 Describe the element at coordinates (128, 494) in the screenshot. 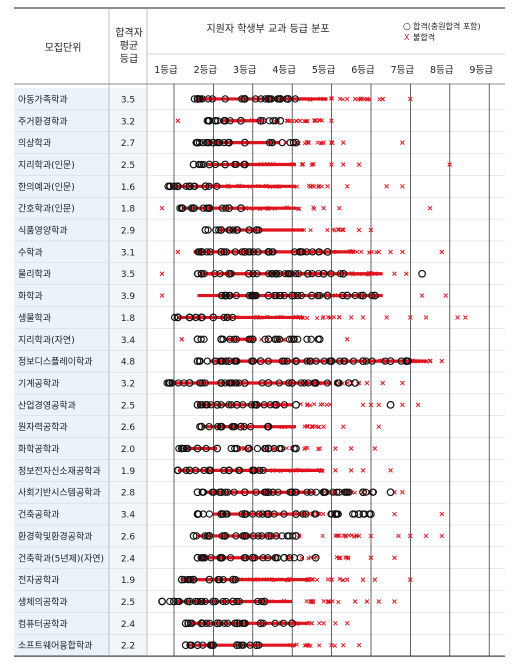

I see `avg-grade-value: 2.8` at that location.